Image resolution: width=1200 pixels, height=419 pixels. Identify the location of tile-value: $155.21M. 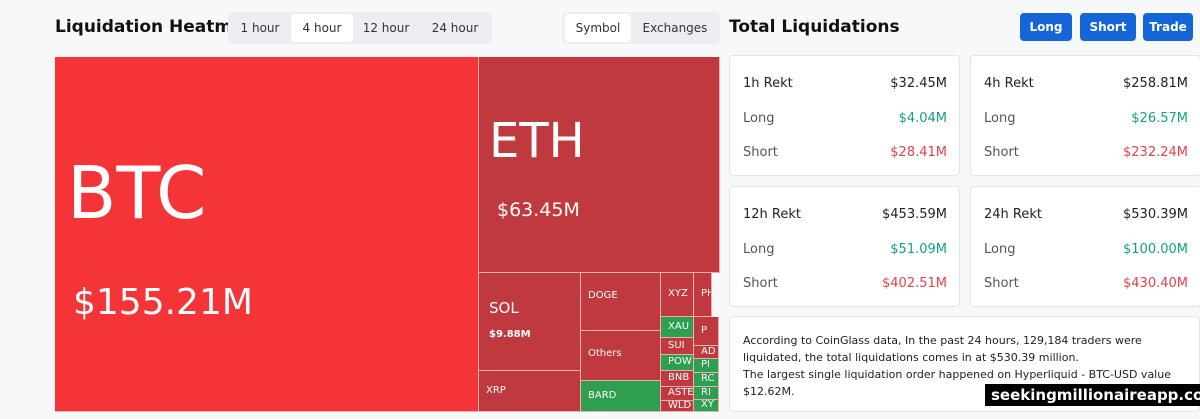
(163, 302).